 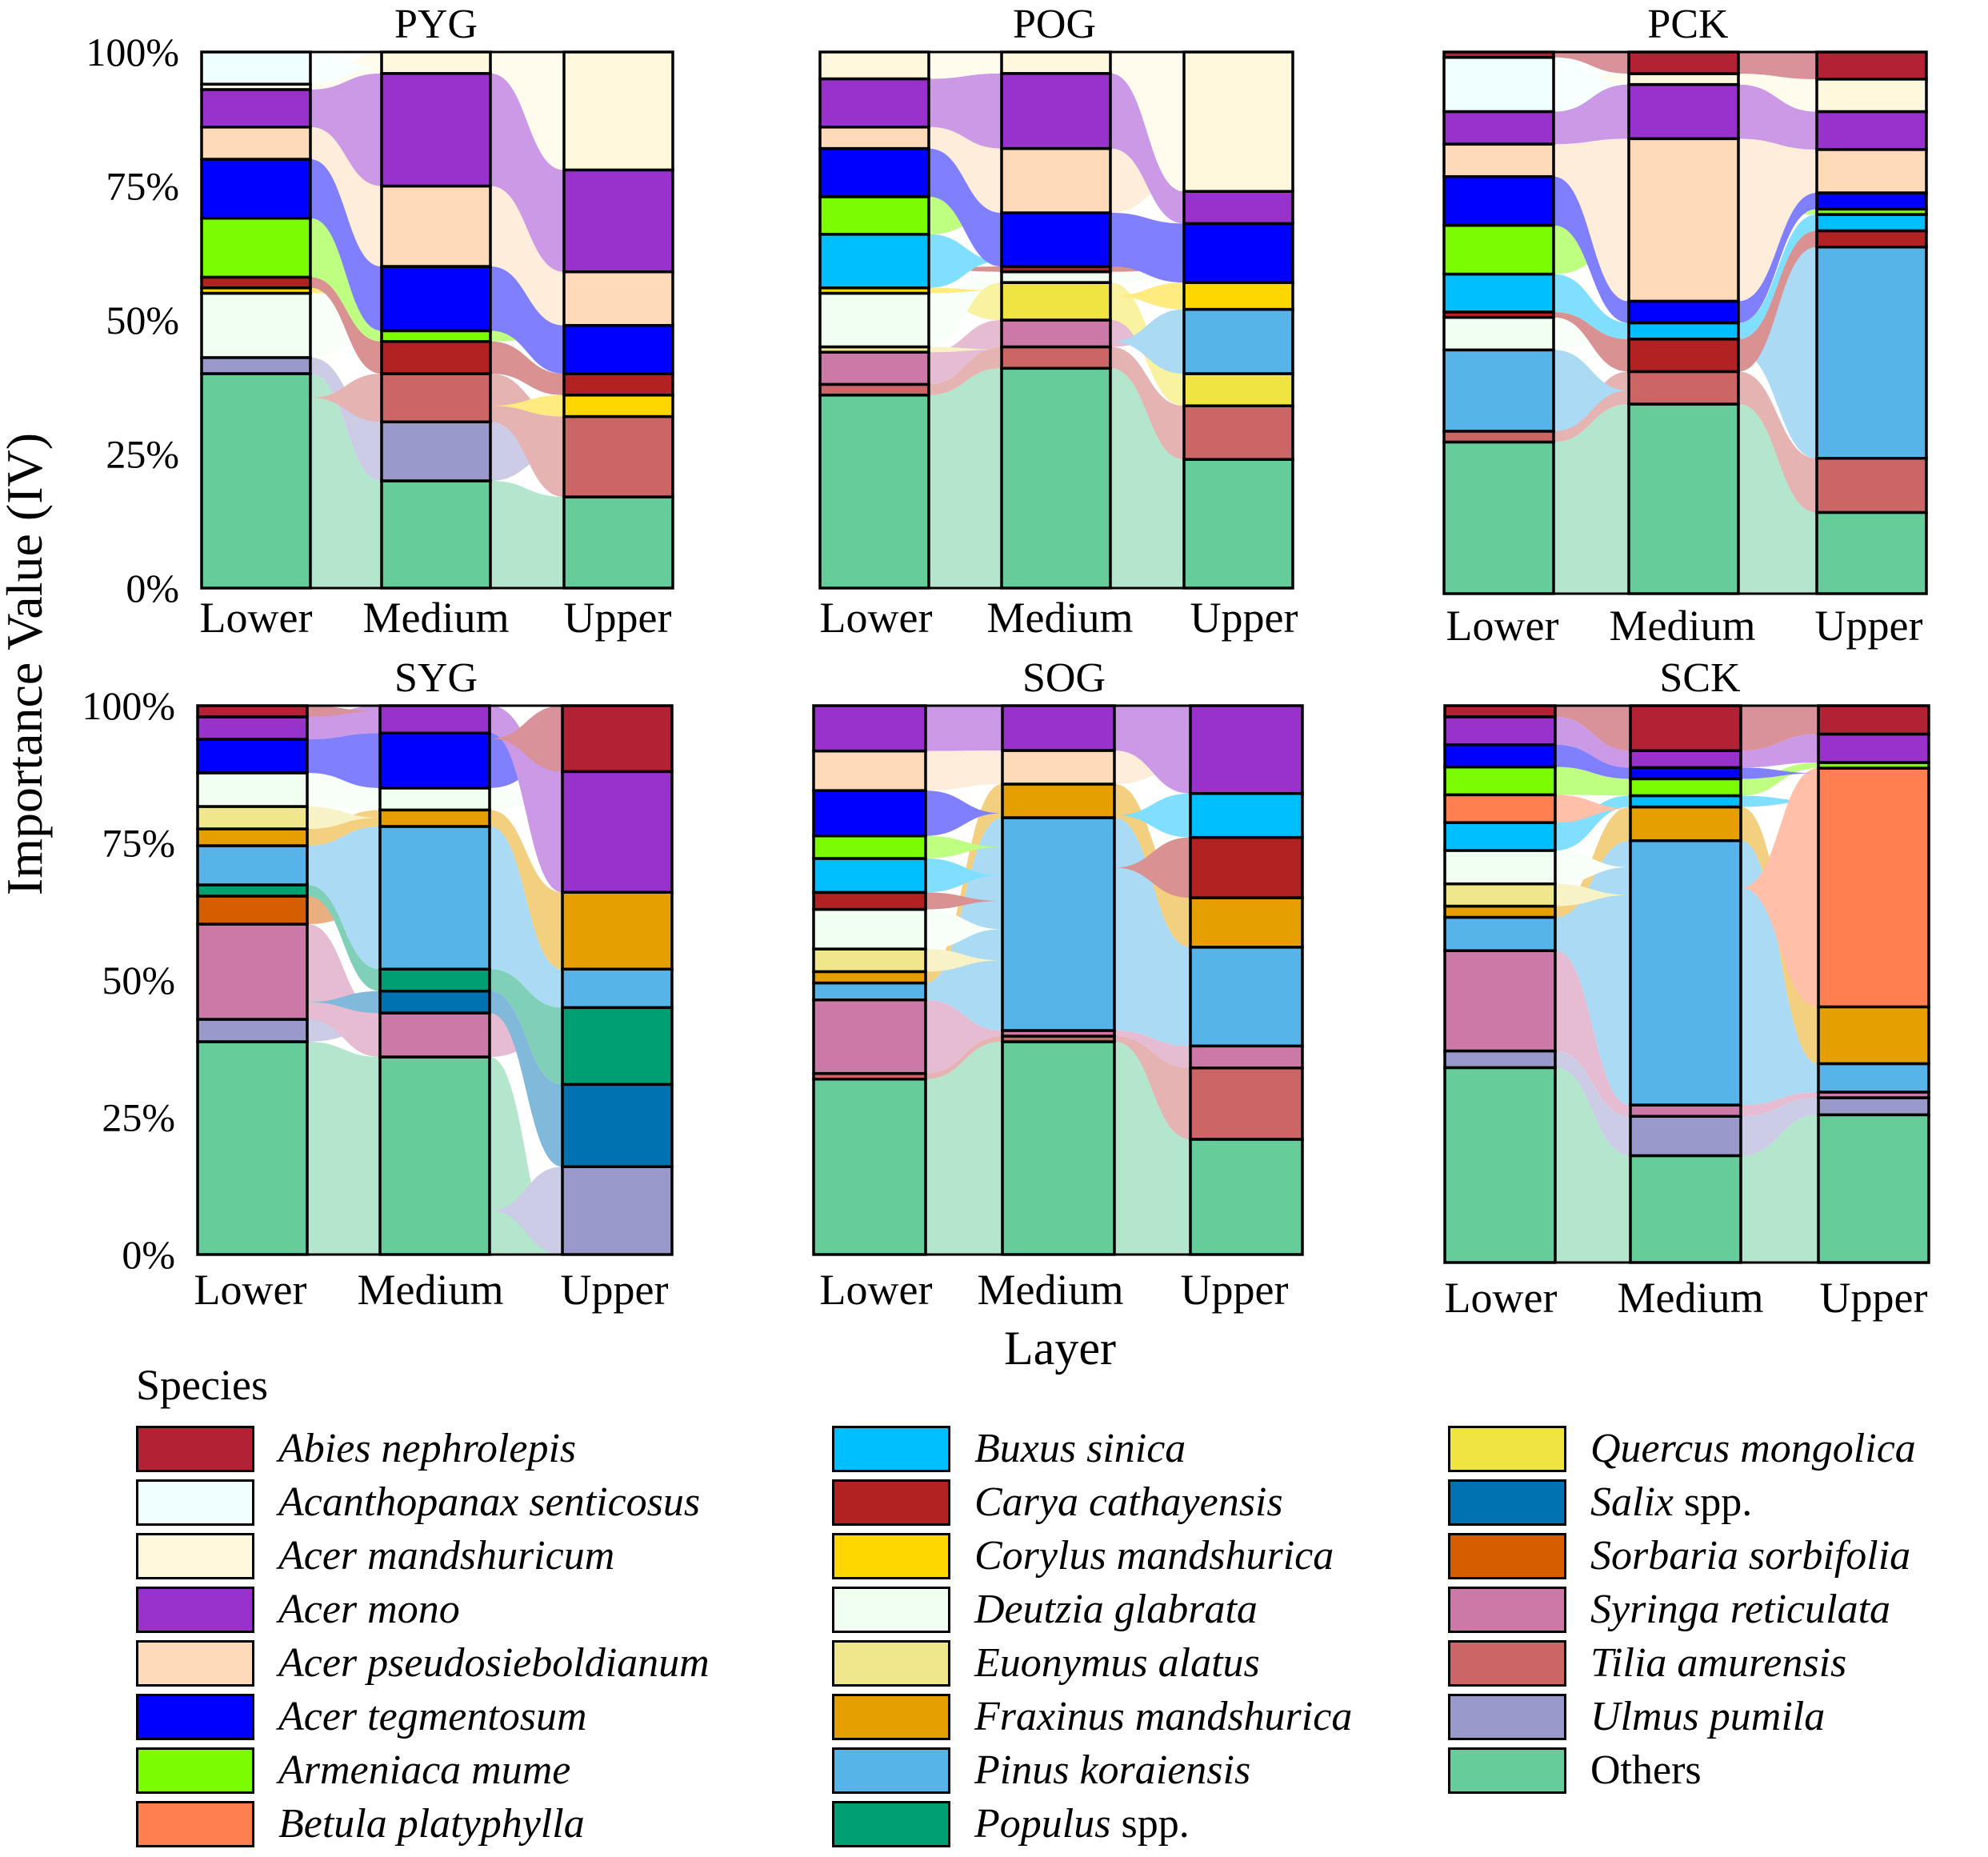 I want to click on legend-title: Species, so click(x=202, y=1385).